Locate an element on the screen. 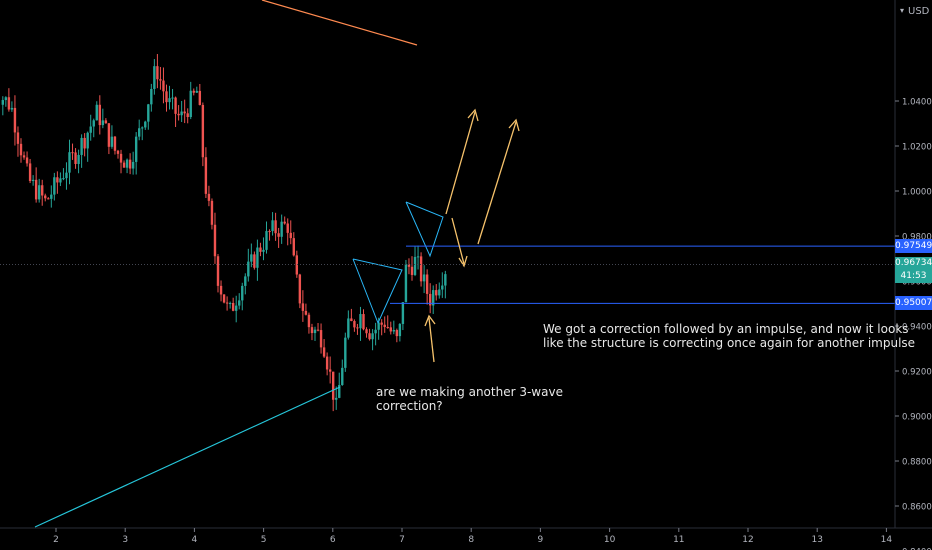  upper-trend-line is located at coordinates (339, 23).